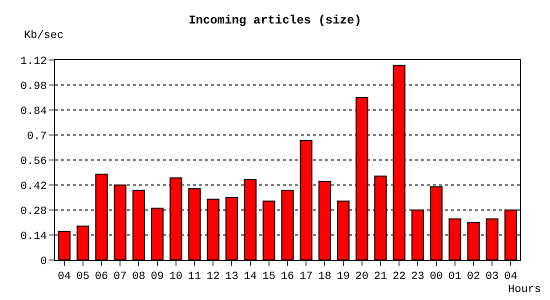  What do you see at coordinates (251, 277) in the screenshot?
I see `x-tick-label: 14` at bounding box center [251, 277].